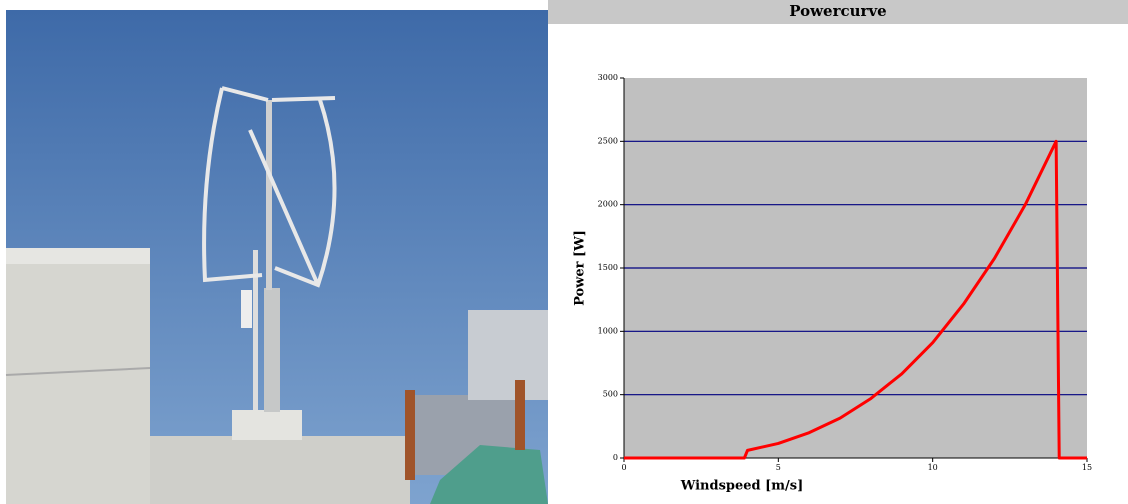 Image resolution: width=1128 pixels, height=504 pixels. I want to click on y-tick-label: 0, so click(615, 457).